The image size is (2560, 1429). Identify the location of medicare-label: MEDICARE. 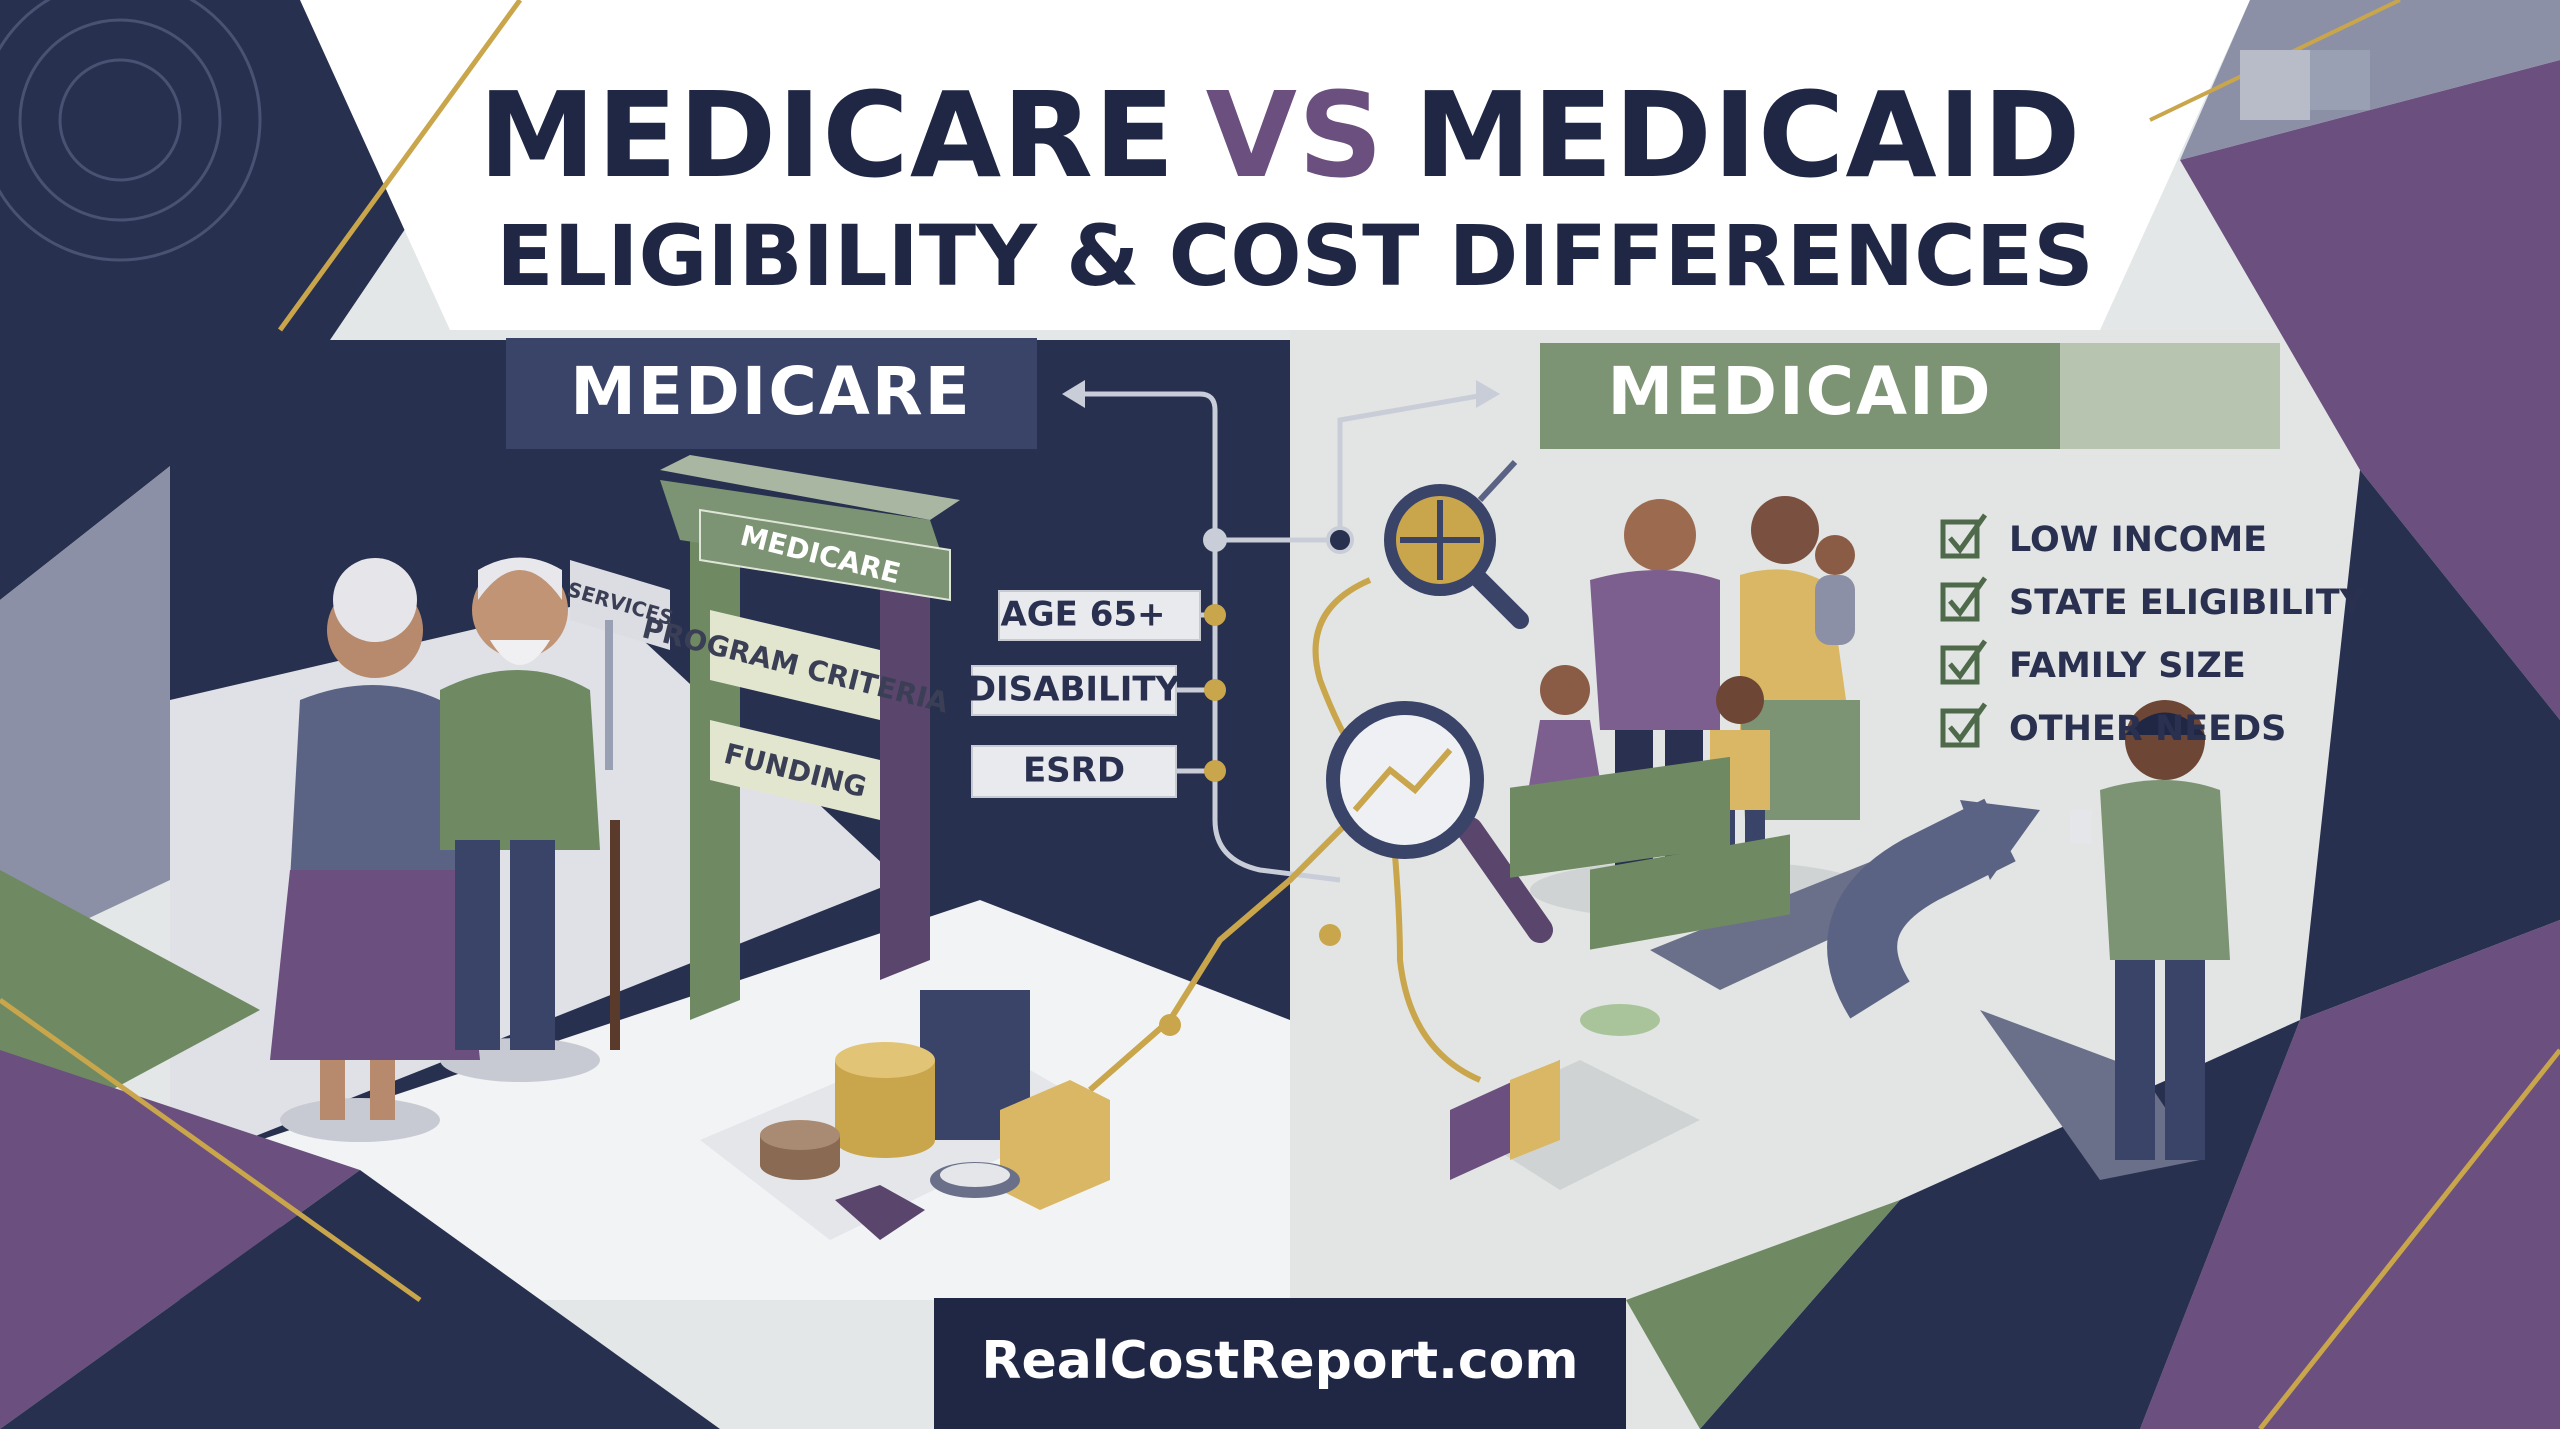
(771, 391).